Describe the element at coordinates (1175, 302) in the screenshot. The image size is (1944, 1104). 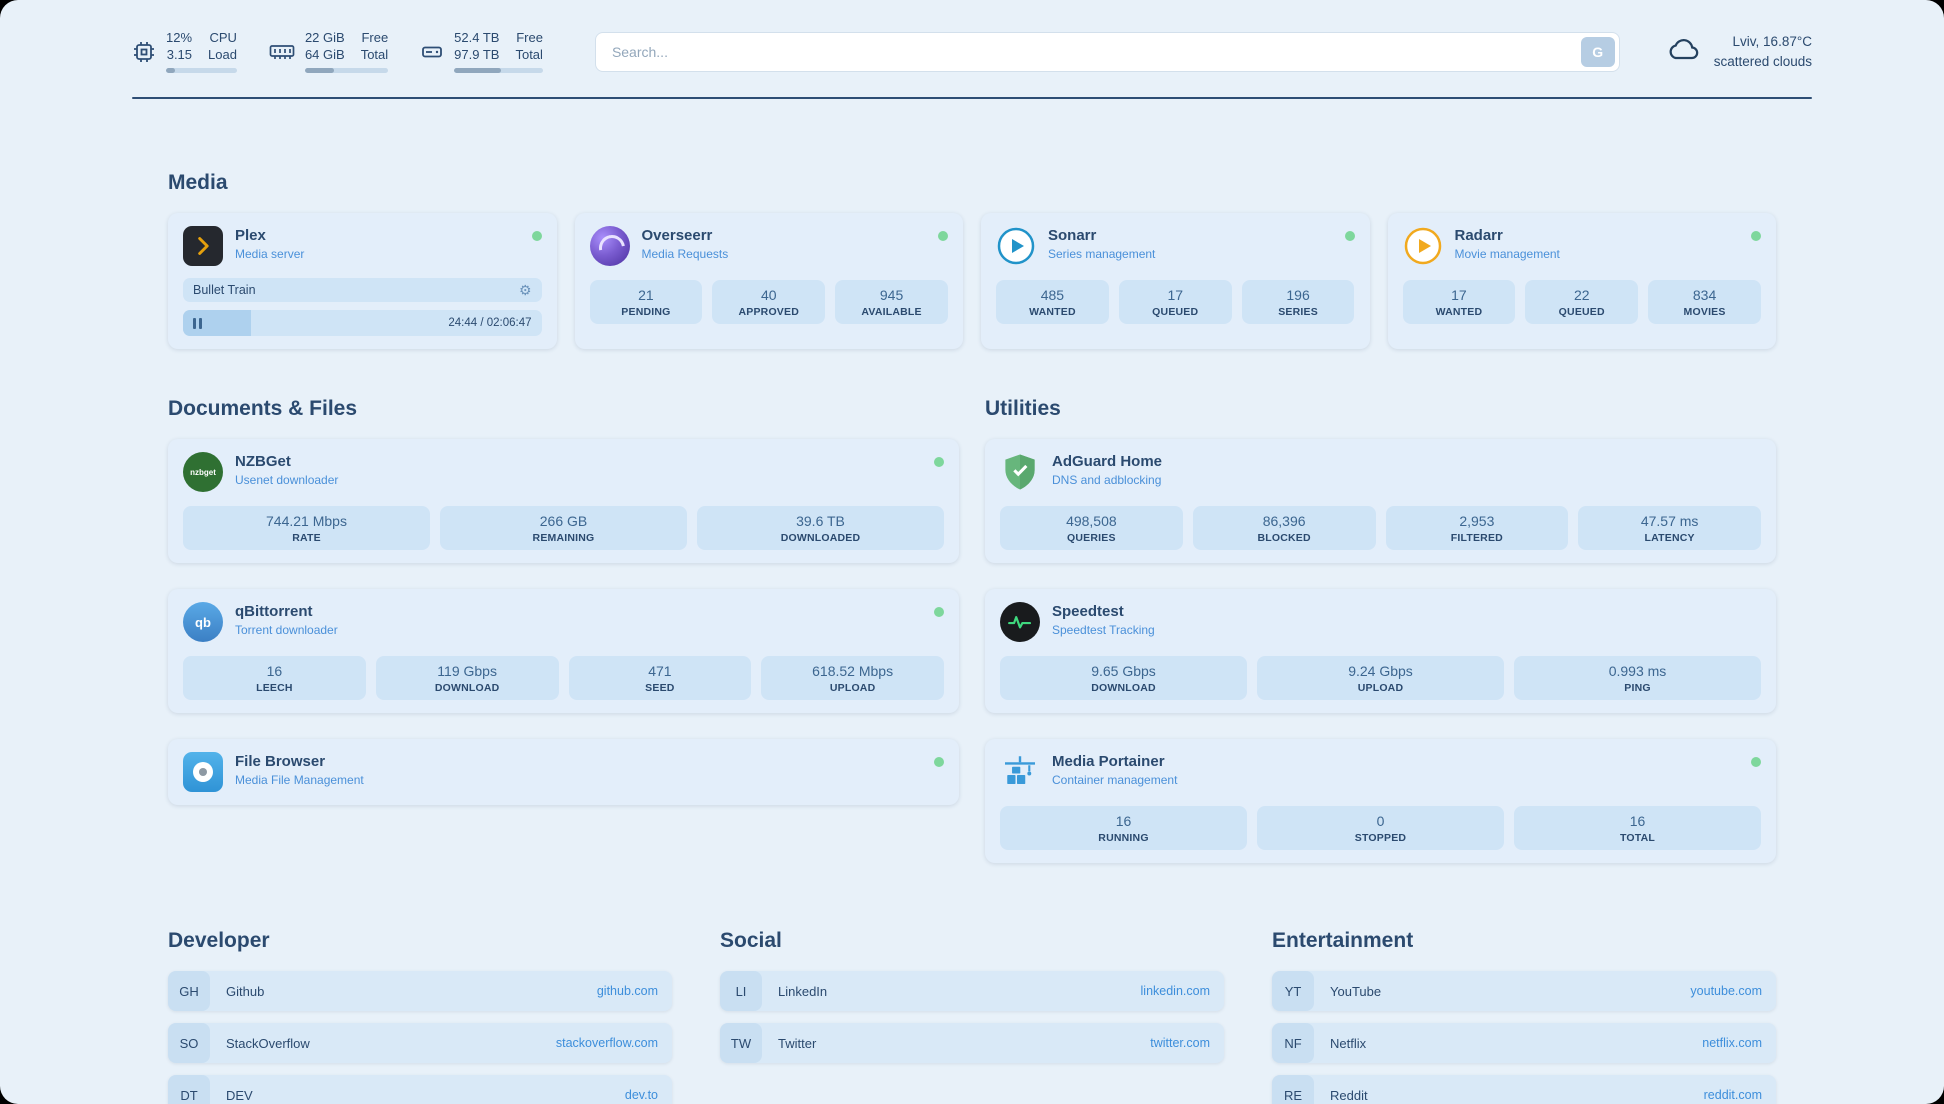
I see `stat-box: 17 QUEUED` at that location.